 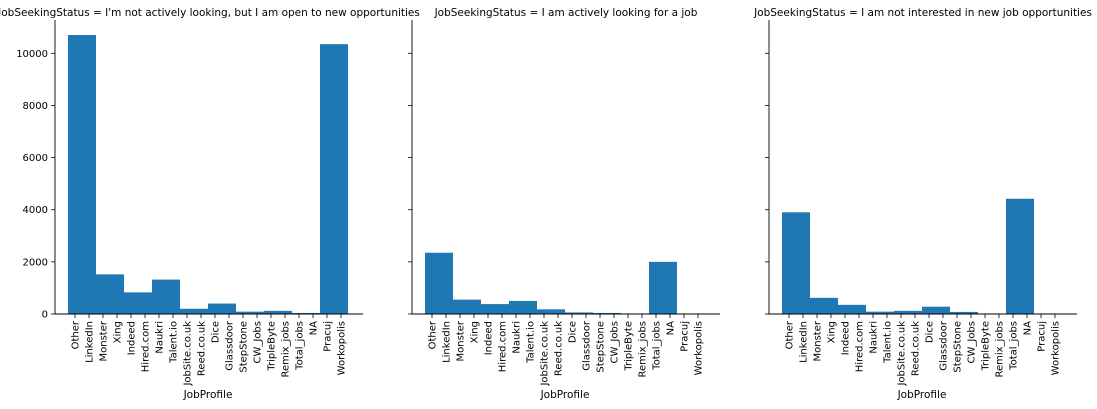 What do you see at coordinates (35, 106) in the screenshot?
I see `y-tick-label: 8000` at bounding box center [35, 106].